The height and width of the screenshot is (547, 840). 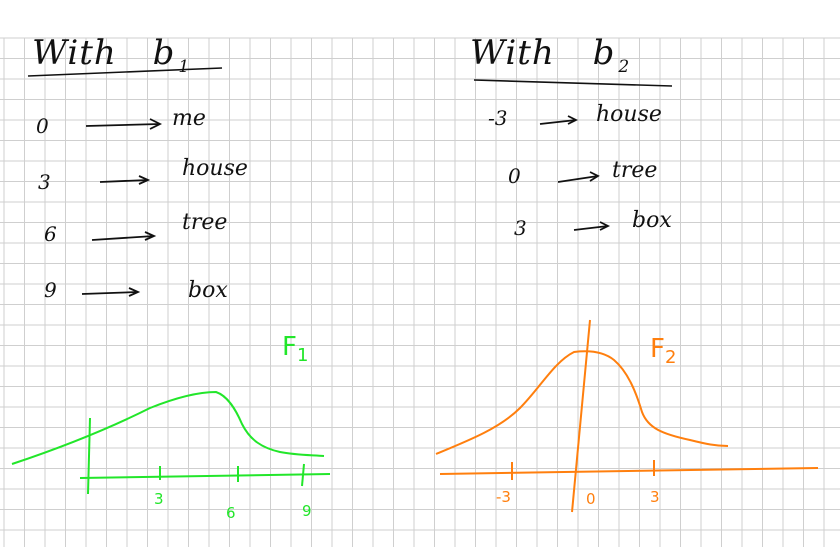 What do you see at coordinates (573, 83) in the screenshot?
I see `right-title-underline` at bounding box center [573, 83].